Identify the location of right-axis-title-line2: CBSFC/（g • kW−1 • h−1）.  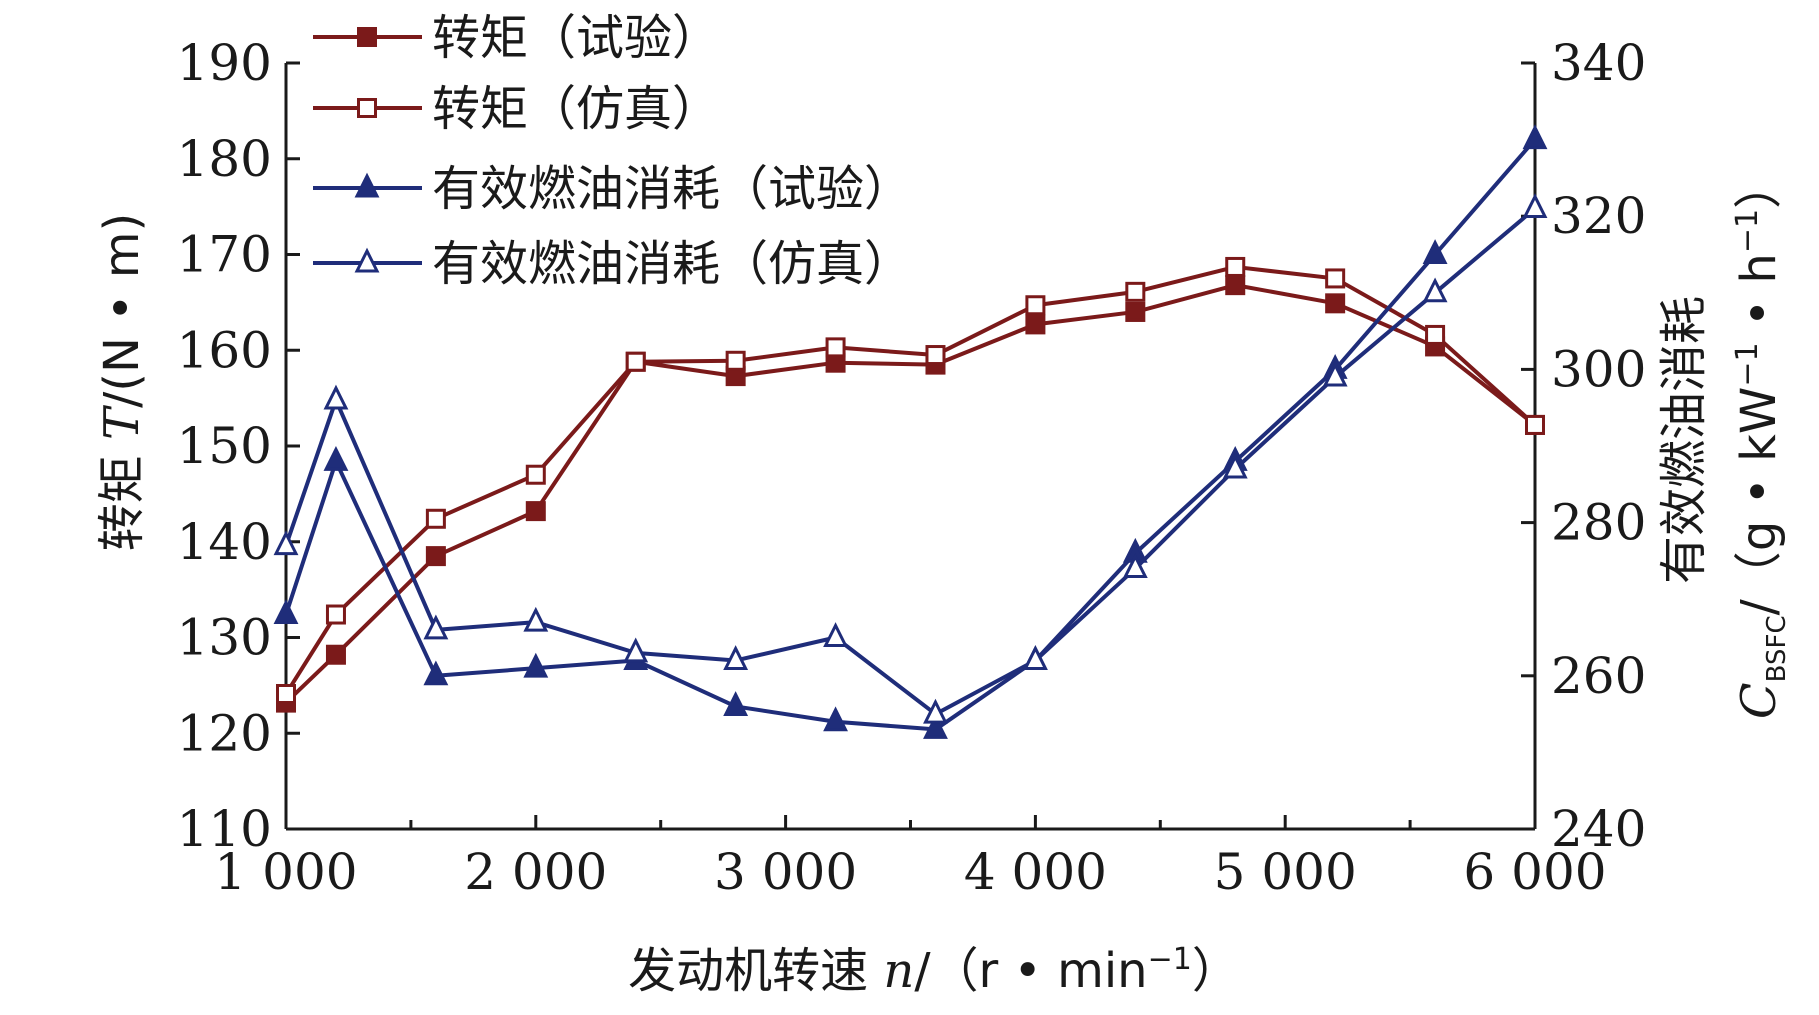
(1761, 440).